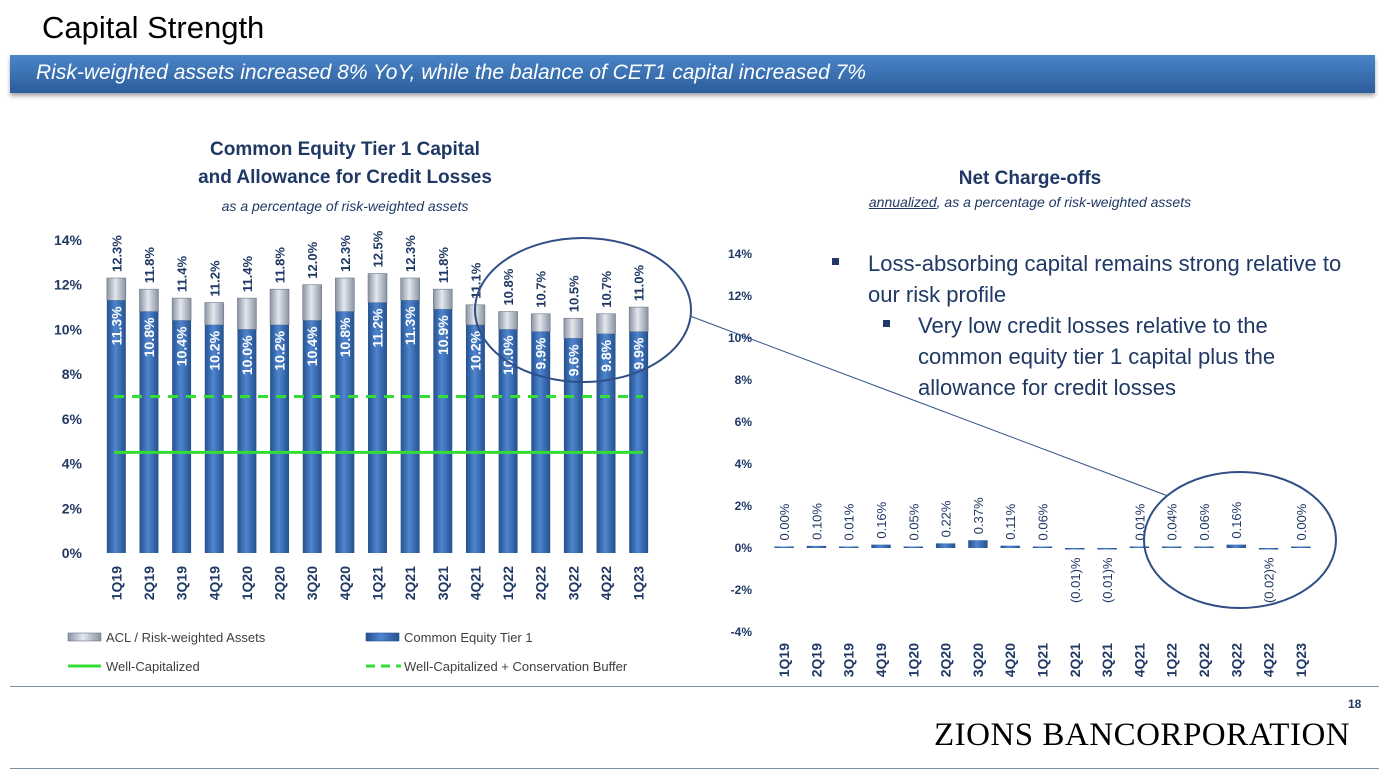 This screenshot has height=774, width=1389. What do you see at coordinates (345, 206) in the screenshot?
I see `cet1-chart-subtitle: as a percentage of risk-weighted assets` at bounding box center [345, 206].